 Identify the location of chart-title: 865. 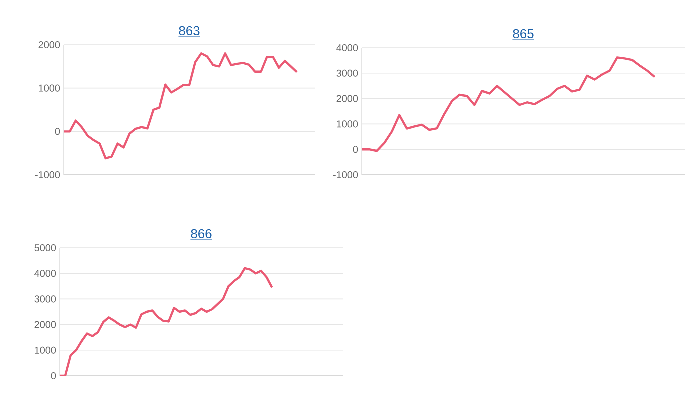
(523, 34).